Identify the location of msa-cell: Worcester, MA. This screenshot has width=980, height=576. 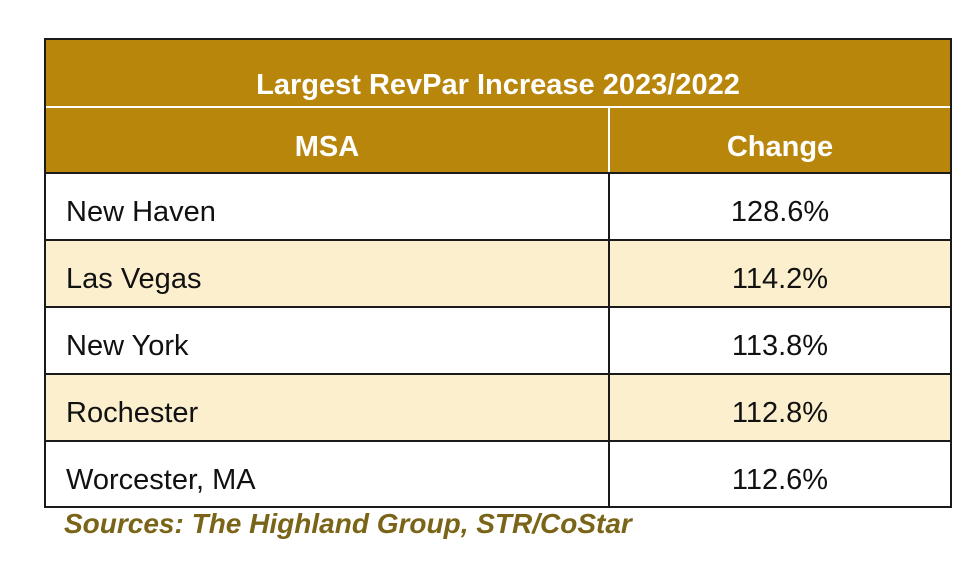
(328, 474).